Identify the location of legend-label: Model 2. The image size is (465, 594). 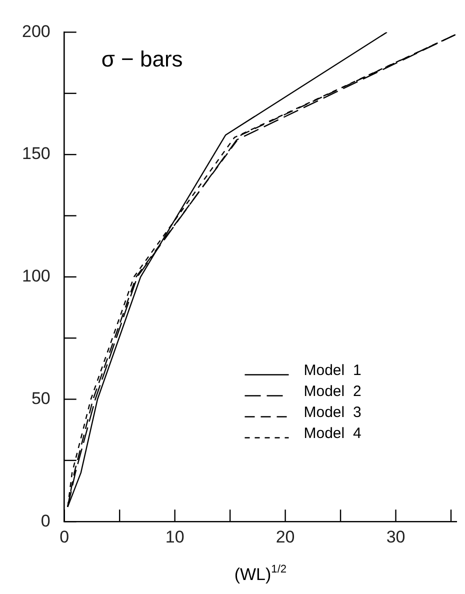
(333, 391).